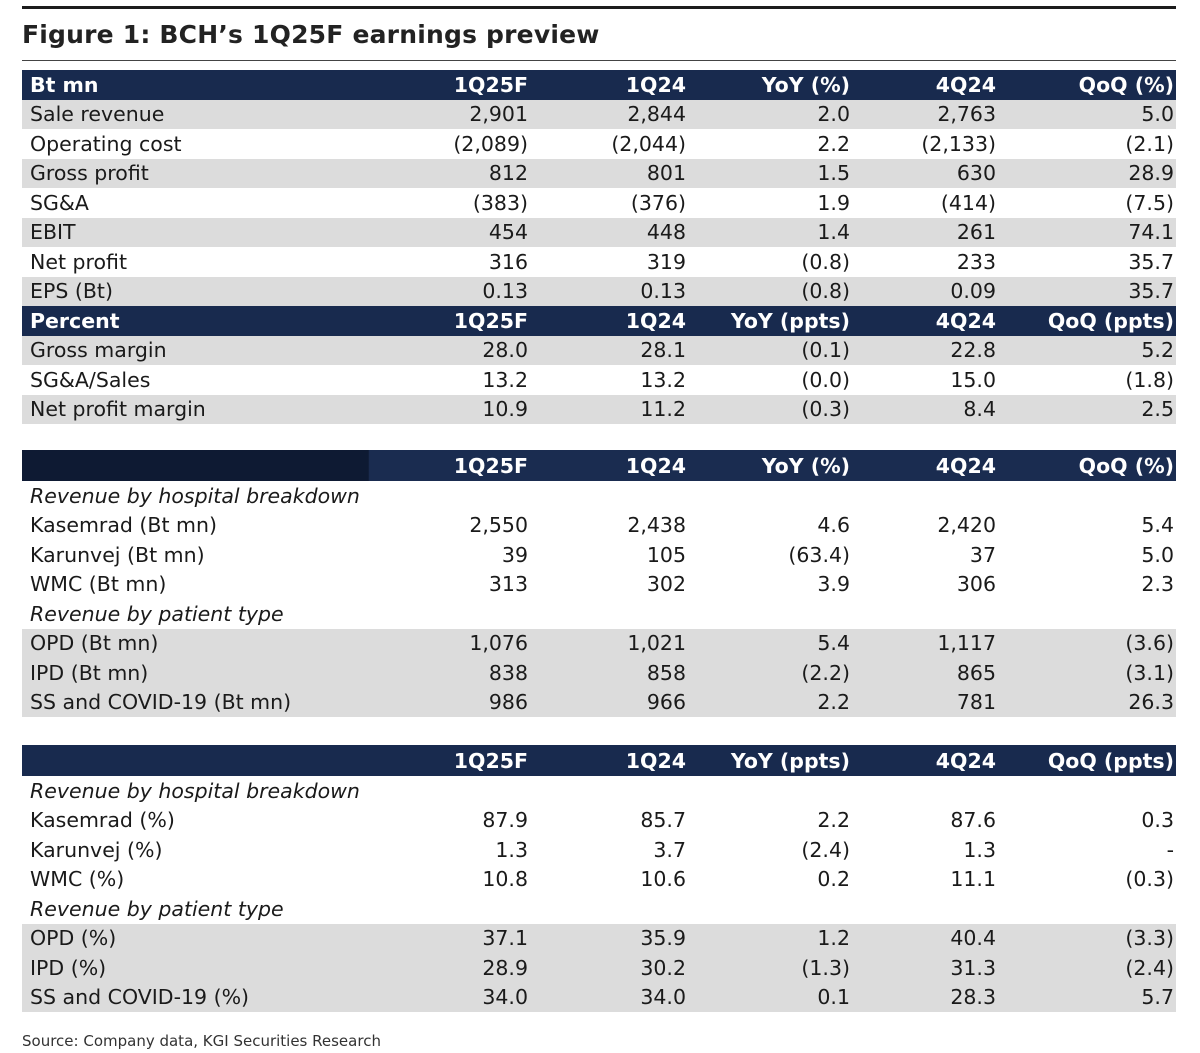 This screenshot has width=1200, height=1053. I want to click on header-cell: QoQ (%), so click(1126, 465).